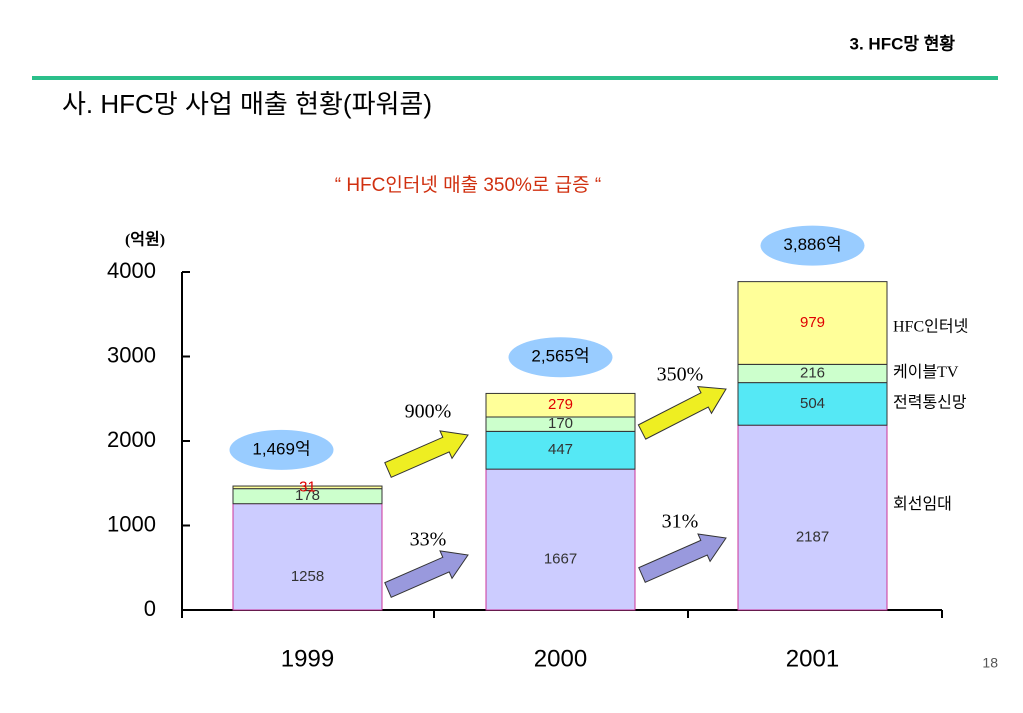 The width and height of the screenshot is (1023, 713). Describe the element at coordinates (812, 372) in the screenshot. I see `data-label: 216` at that location.